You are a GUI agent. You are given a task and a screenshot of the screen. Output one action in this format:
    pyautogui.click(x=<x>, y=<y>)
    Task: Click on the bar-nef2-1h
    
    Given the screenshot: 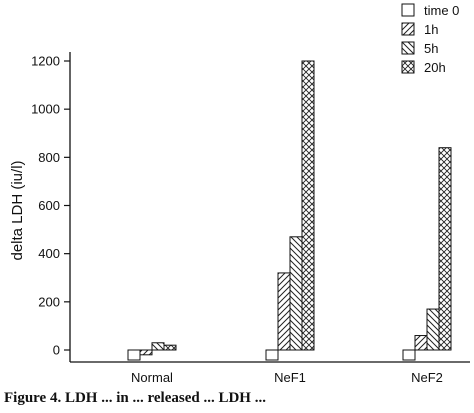 What is the action you would take?
    pyautogui.click(x=421, y=343)
    